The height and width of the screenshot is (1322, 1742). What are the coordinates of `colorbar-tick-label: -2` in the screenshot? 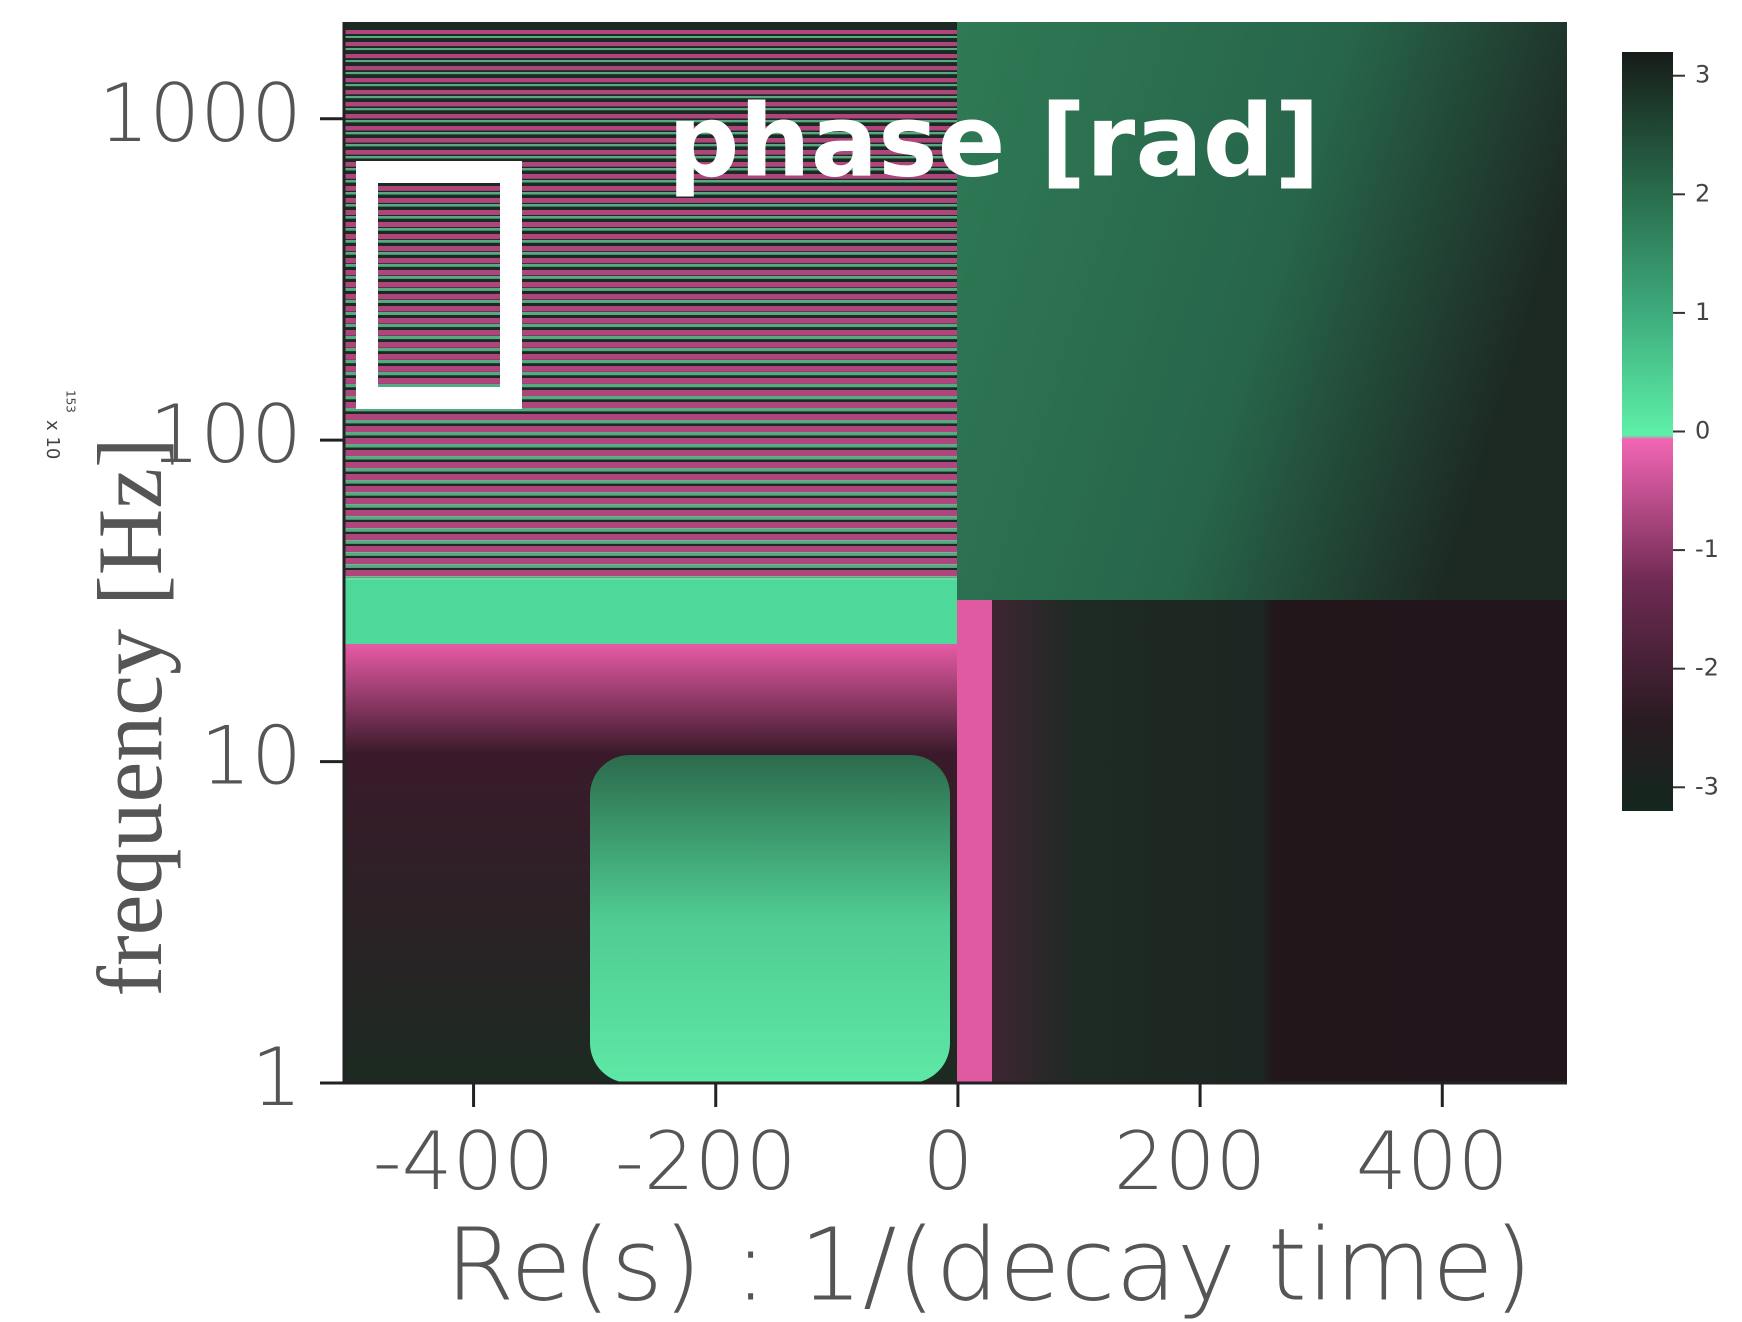 It's located at (1707, 668).